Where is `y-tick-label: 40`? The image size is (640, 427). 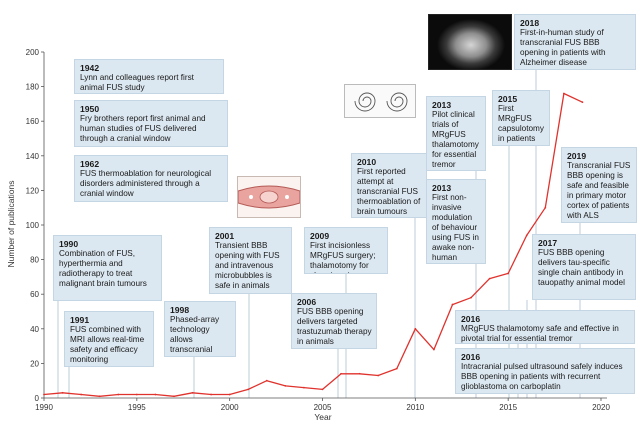 y-tick-label: 40 is located at coordinates (34, 329).